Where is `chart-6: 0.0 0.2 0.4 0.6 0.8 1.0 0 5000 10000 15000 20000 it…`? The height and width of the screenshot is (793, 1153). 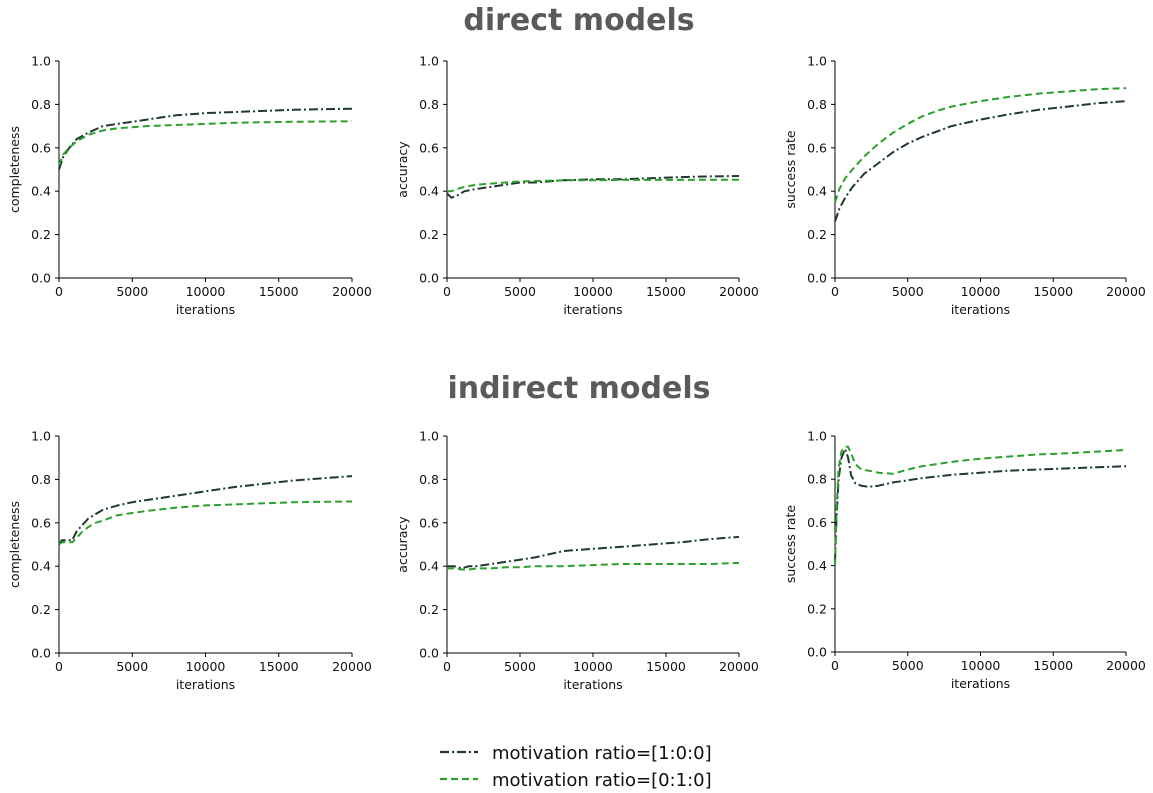 chart-6: 0.0 0.2 0.4 0.6 0.8 1.0 0 5000 10000 15000 20000 it… is located at coordinates (964, 560).